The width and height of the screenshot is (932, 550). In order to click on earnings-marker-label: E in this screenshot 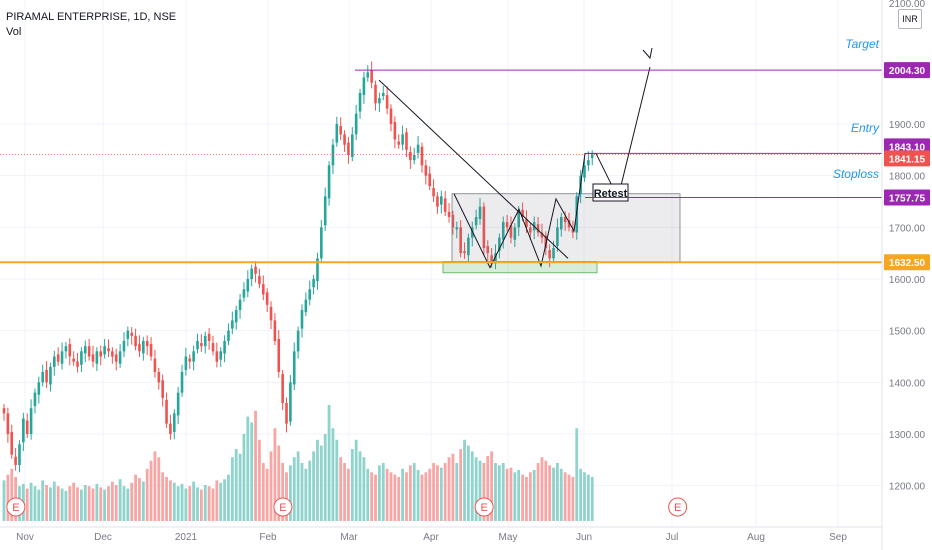, I will do `click(282, 508)`.